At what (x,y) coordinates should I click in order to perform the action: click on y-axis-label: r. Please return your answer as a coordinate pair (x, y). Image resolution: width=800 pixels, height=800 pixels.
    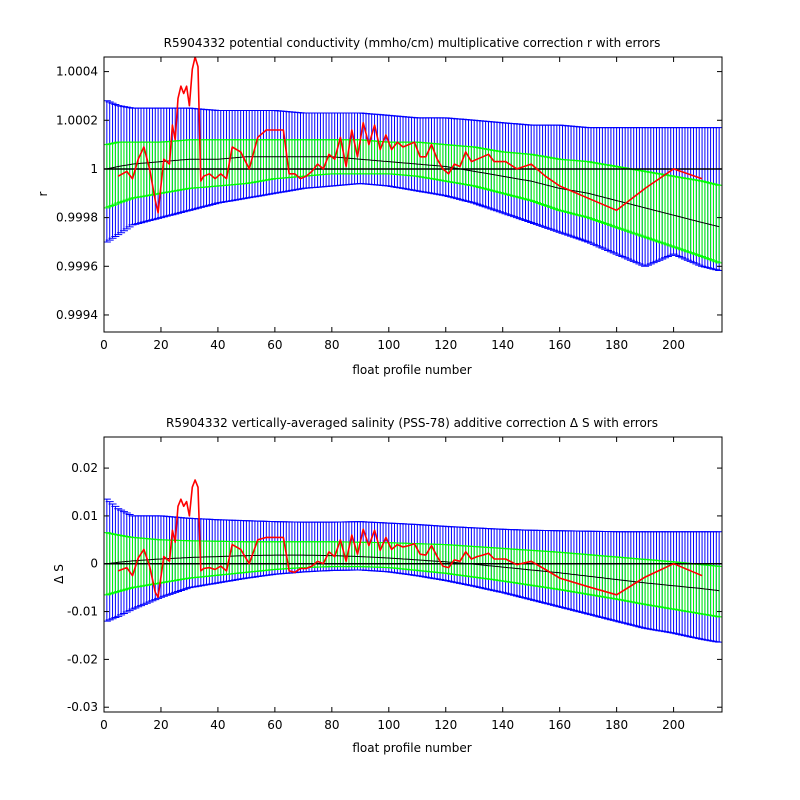
    Looking at the image, I should click on (43, 193).